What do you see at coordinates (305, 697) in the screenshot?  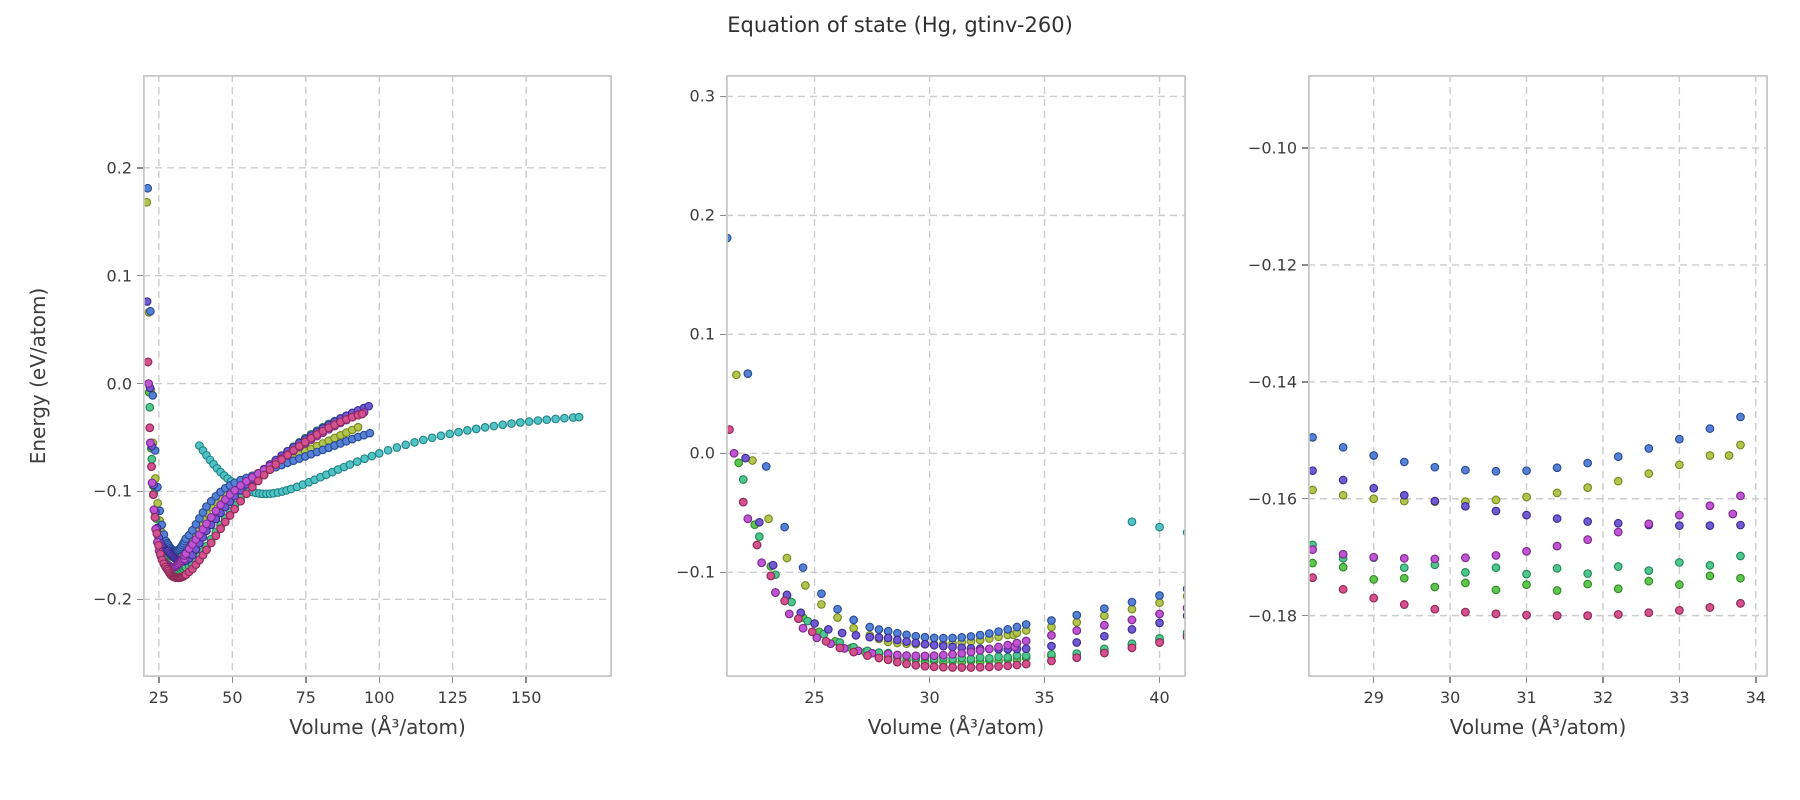 I see `x-tick-label: 75` at bounding box center [305, 697].